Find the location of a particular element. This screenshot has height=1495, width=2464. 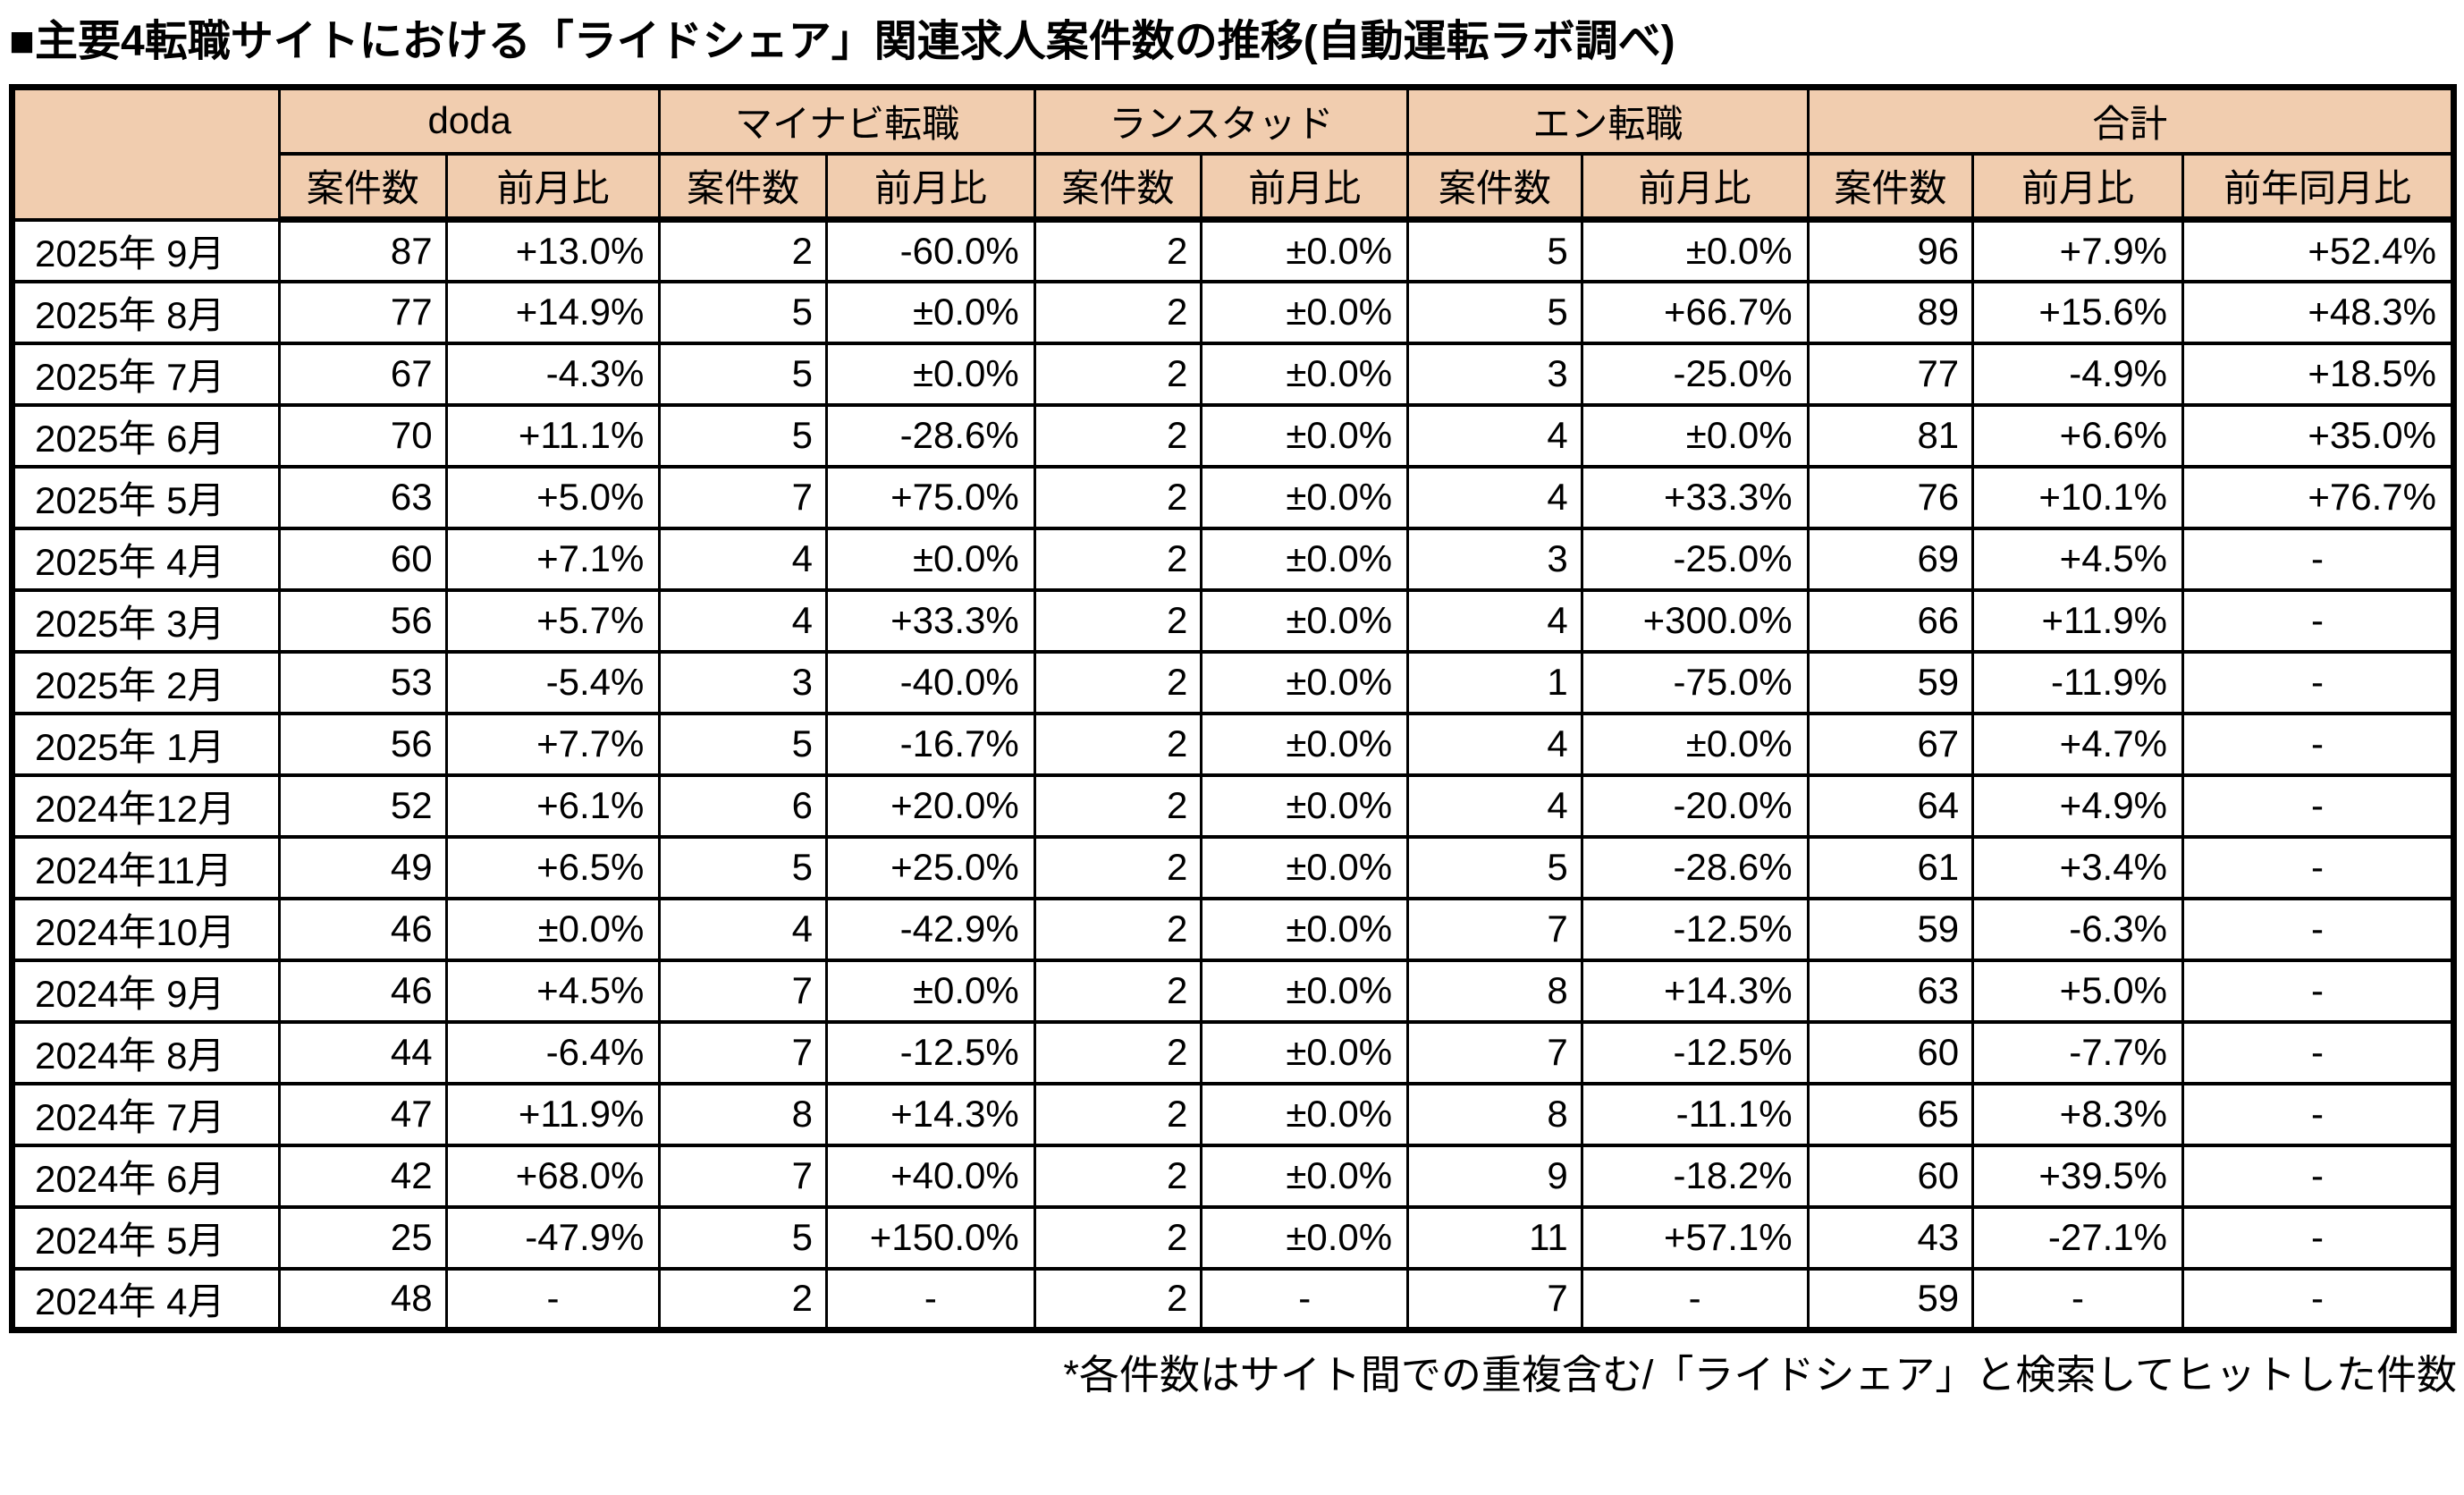

count-cell: 8 is located at coordinates (1494, 991).